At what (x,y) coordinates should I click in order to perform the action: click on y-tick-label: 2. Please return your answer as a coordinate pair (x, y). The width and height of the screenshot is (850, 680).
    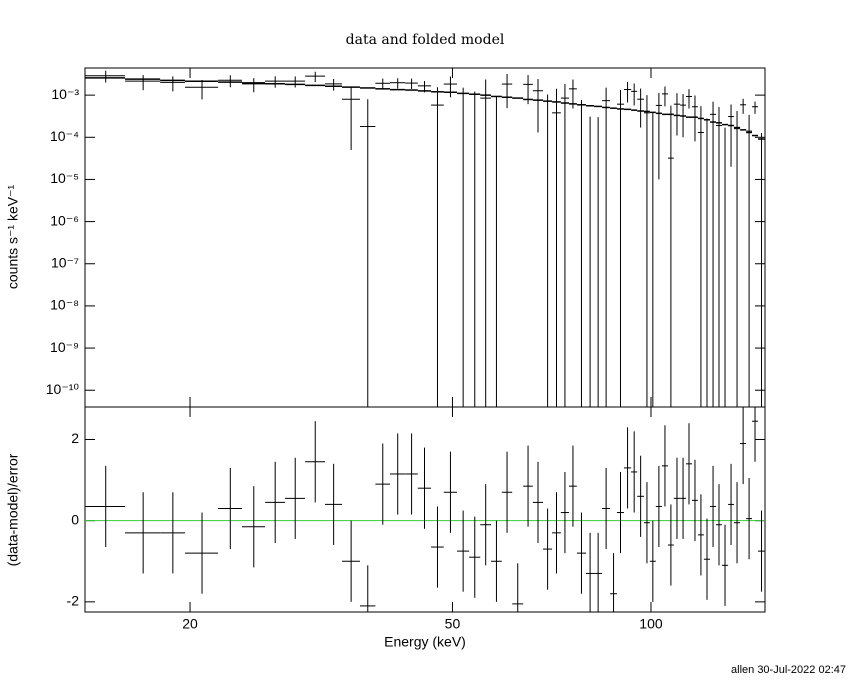
    Looking at the image, I should click on (75, 438).